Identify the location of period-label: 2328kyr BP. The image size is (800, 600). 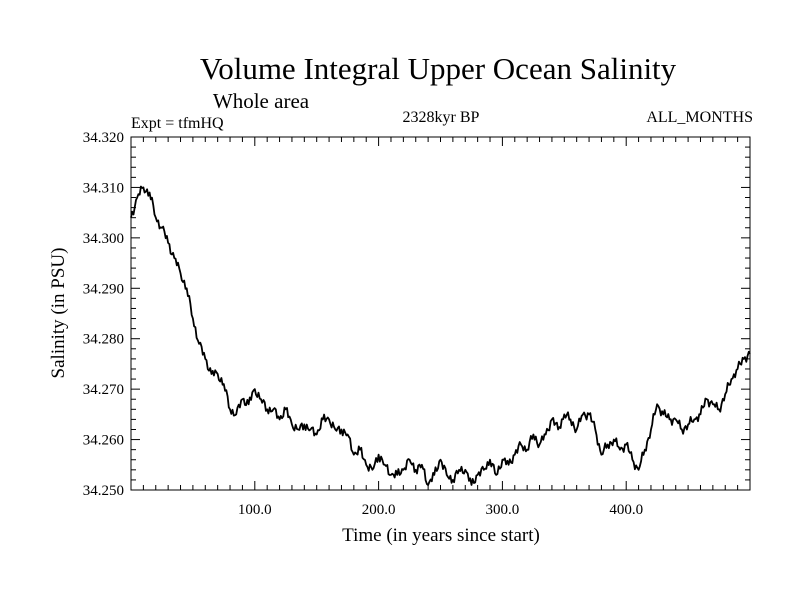
(441, 117).